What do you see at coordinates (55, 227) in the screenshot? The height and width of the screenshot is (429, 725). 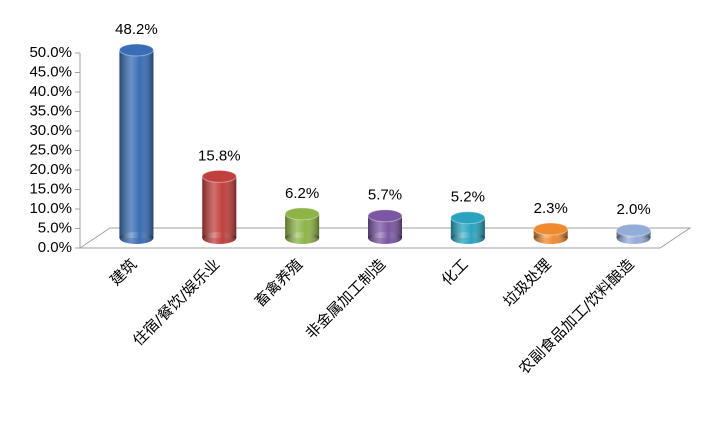 I see `y-tick-label: 5.0%` at bounding box center [55, 227].